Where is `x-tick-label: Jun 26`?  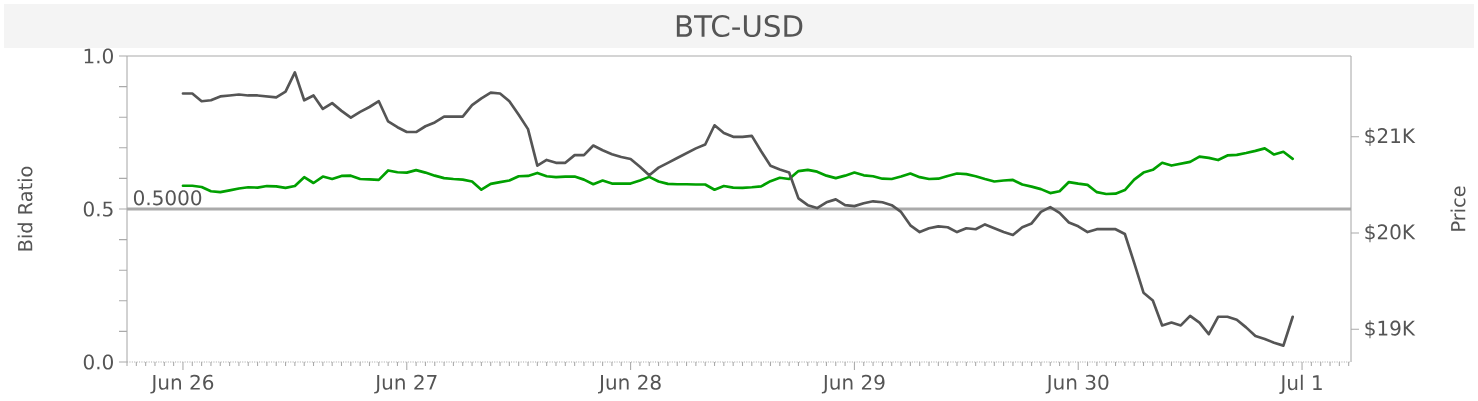
x-tick-label: Jun 26 is located at coordinates (182, 384).